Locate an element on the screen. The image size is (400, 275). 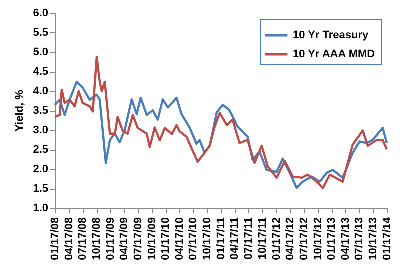
x-tick-label: 01/17/11 is located at coordinates (222, 239).